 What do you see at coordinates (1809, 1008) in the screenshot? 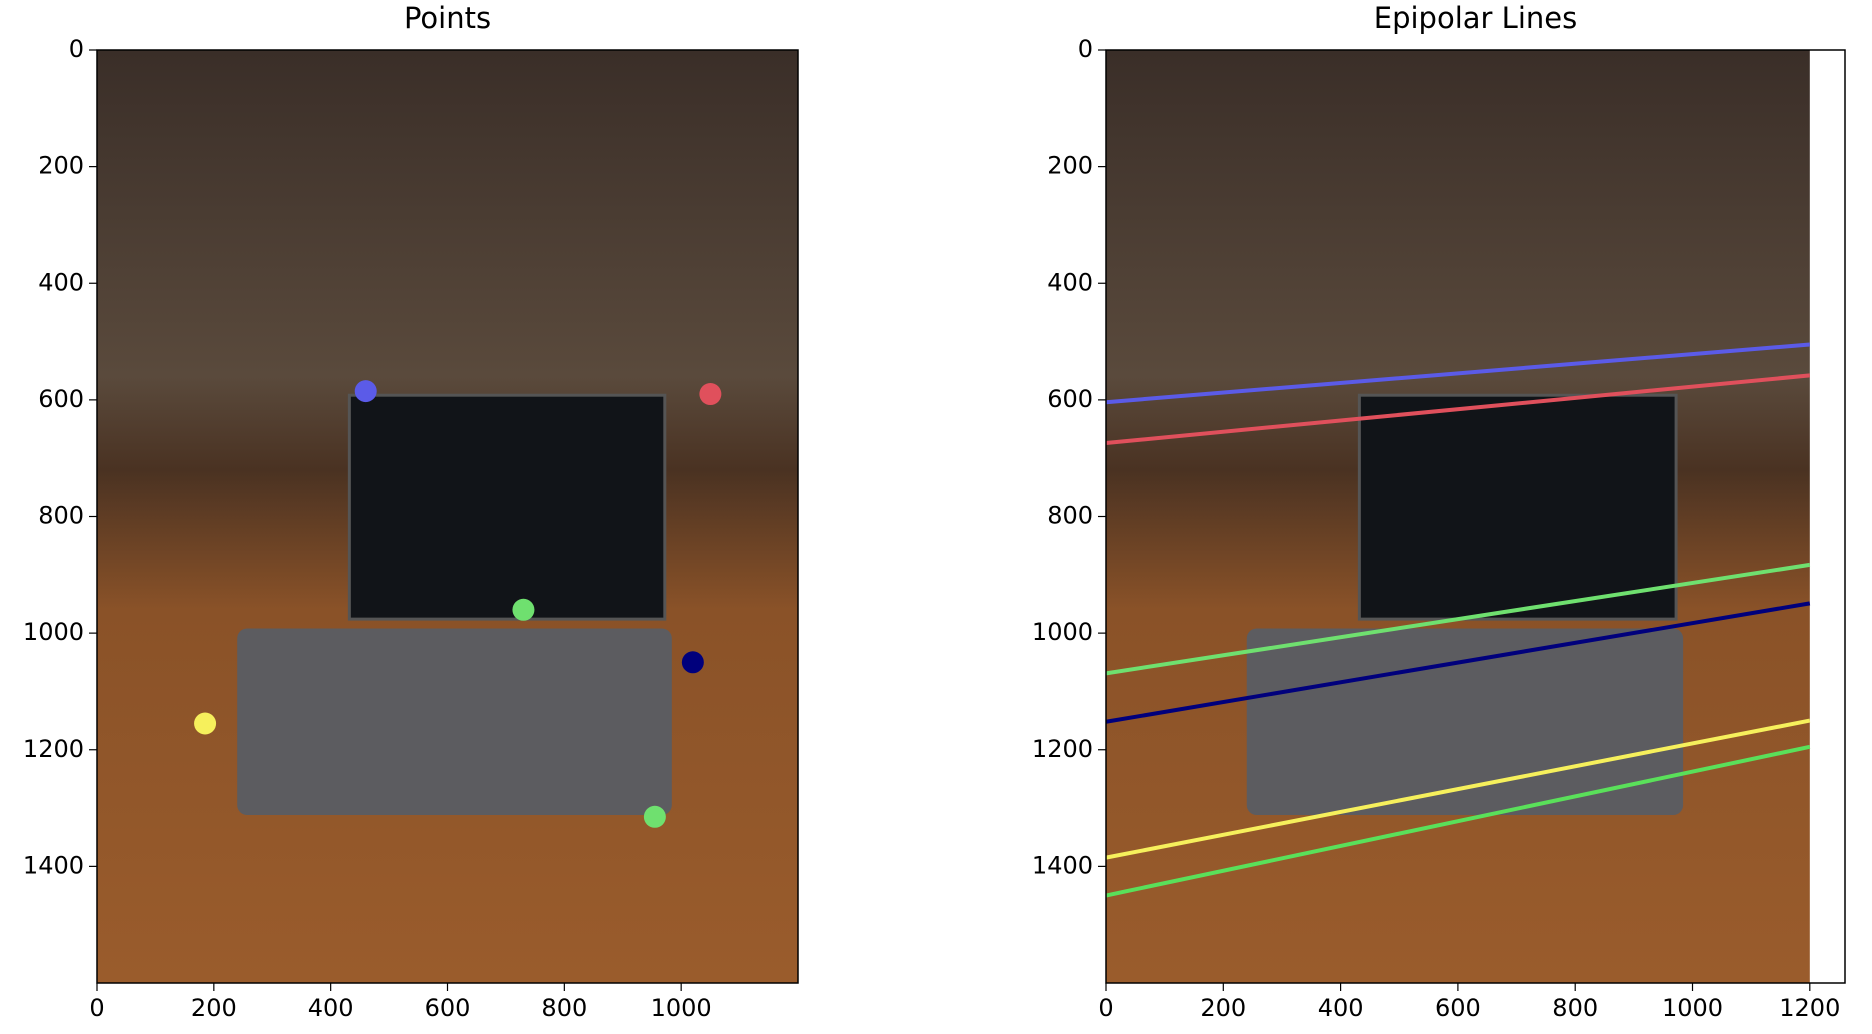
I see `x-tick-label: 1200` at bounding box center [1809, 1008].